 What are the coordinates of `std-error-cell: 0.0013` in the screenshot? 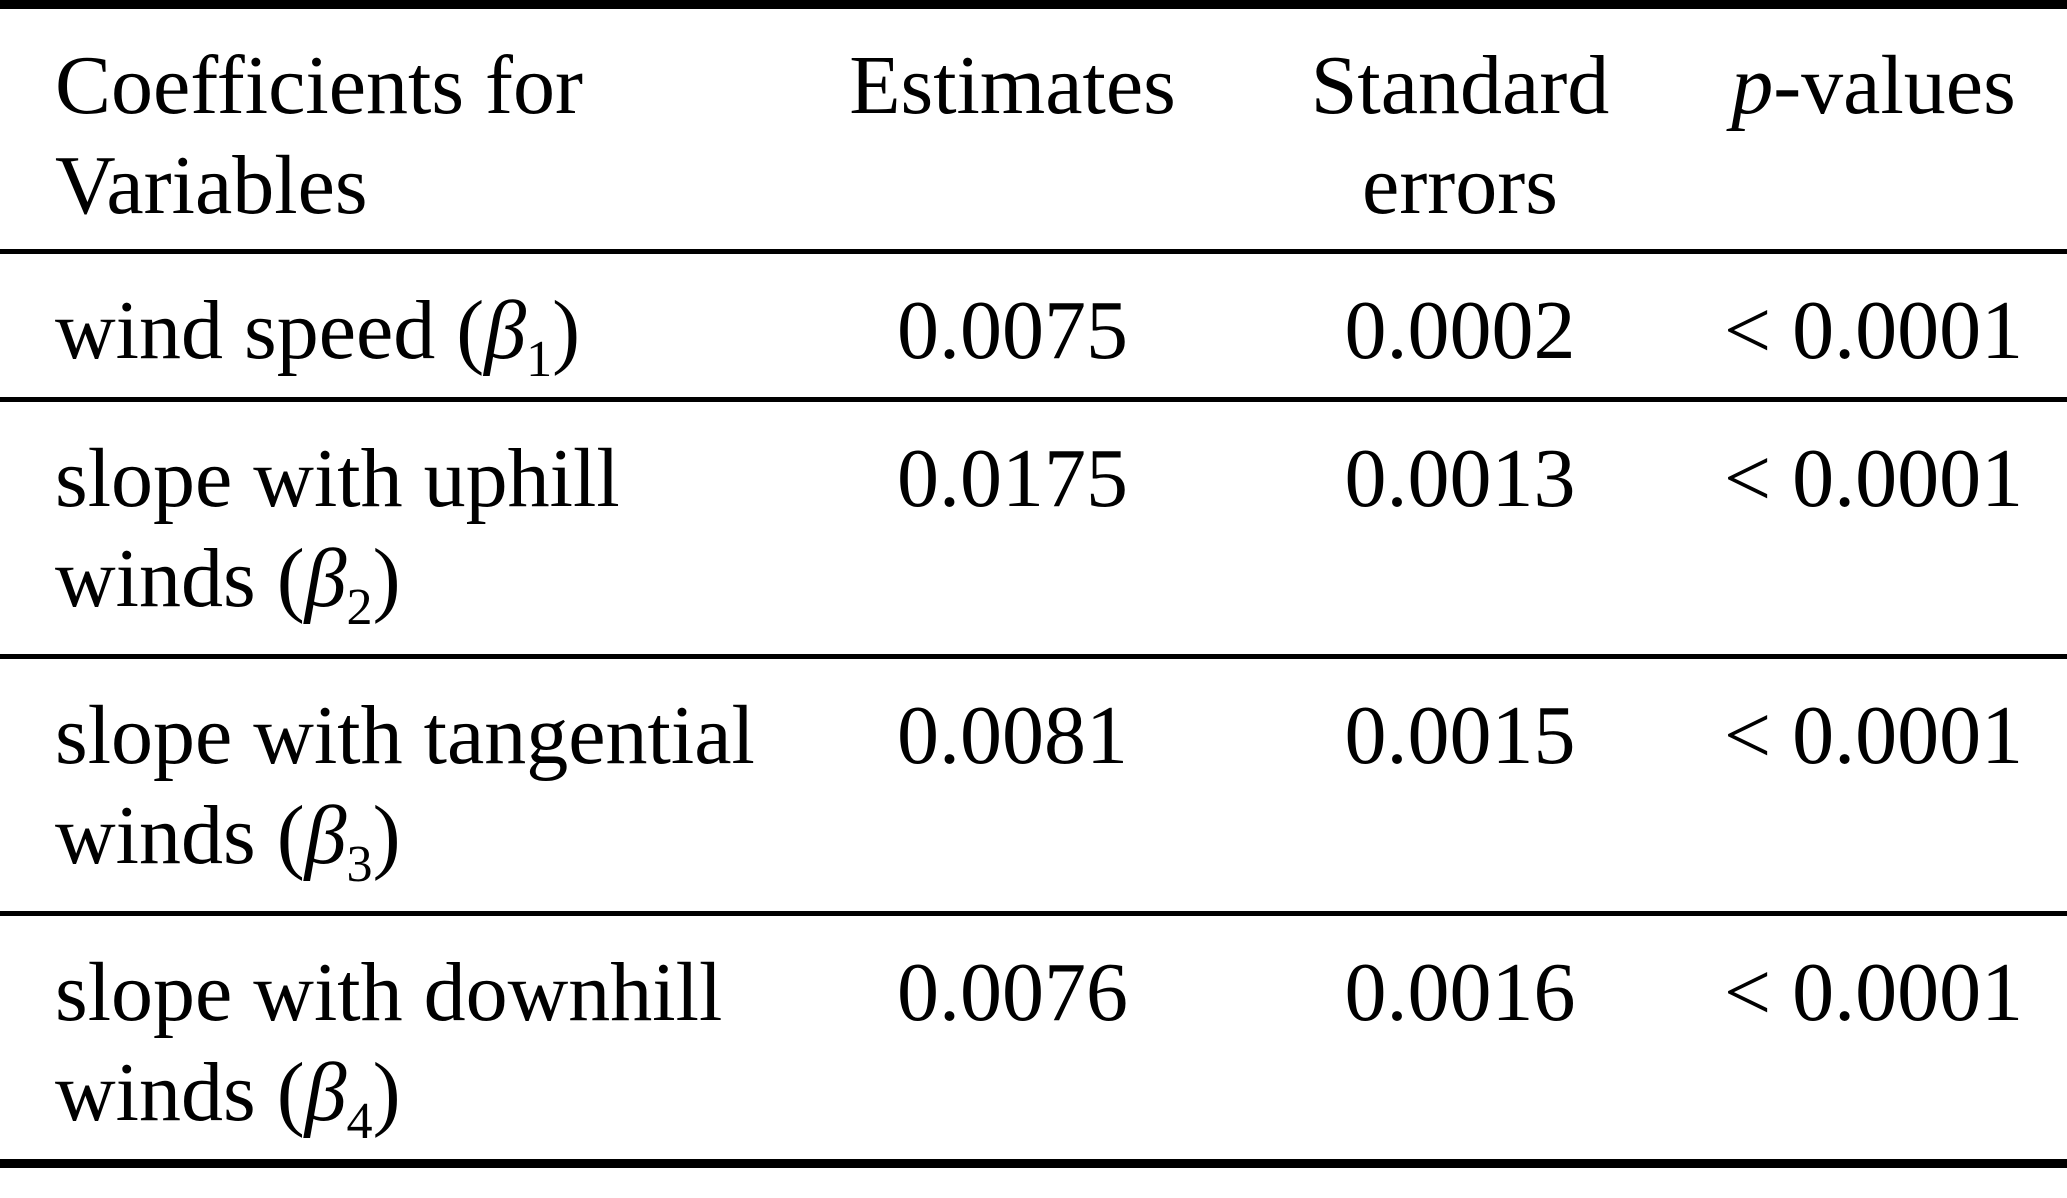 It's located at (1460, 478).